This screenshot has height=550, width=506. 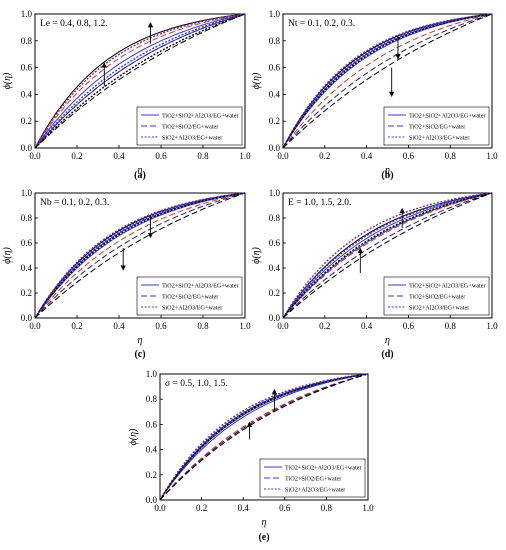 What do you see at coordinates (387, 354) in the screenshot?
I see `panel-label: (d)` at bounding box center [387, 354].